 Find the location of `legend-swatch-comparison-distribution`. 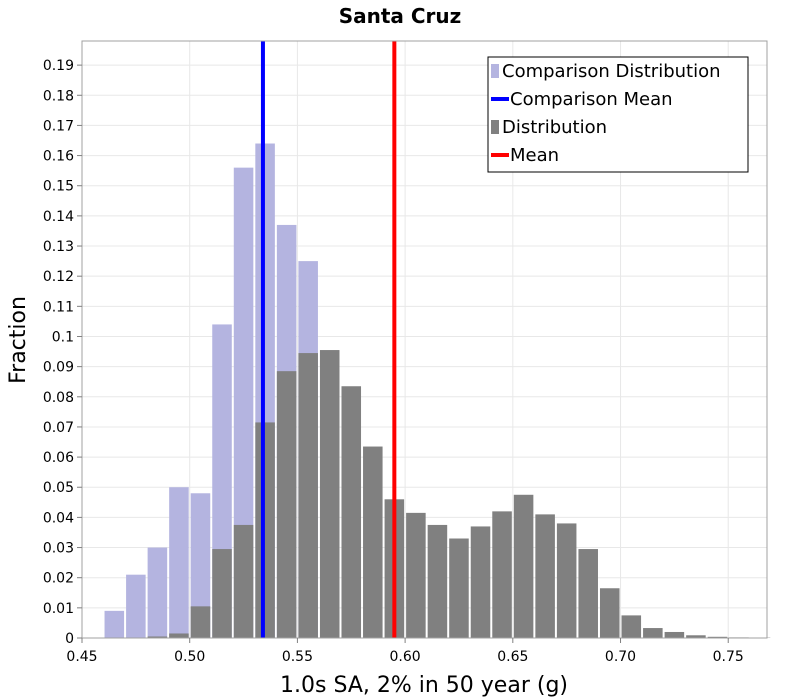

legend-swatch-comparison-distribution is located at coordinates (495, 71).